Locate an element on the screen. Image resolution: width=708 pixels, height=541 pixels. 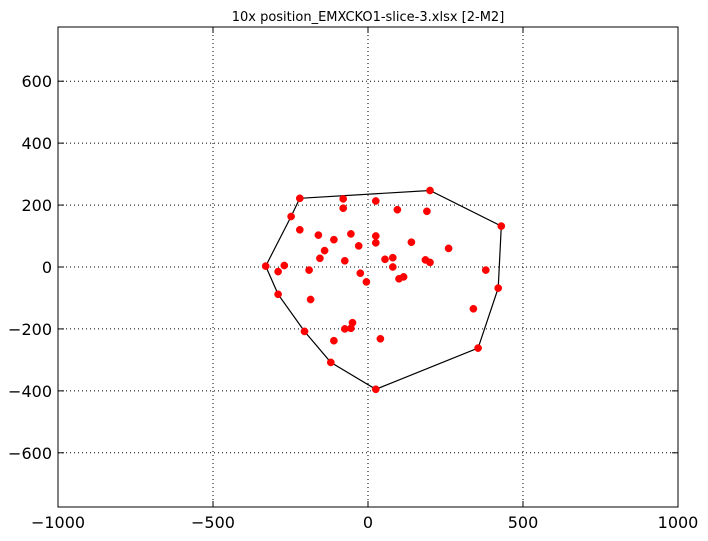
chart-title: 10x position_EMXCKO1-slice-3.xlsx [2-M2] is located at coordinates (368, 17).